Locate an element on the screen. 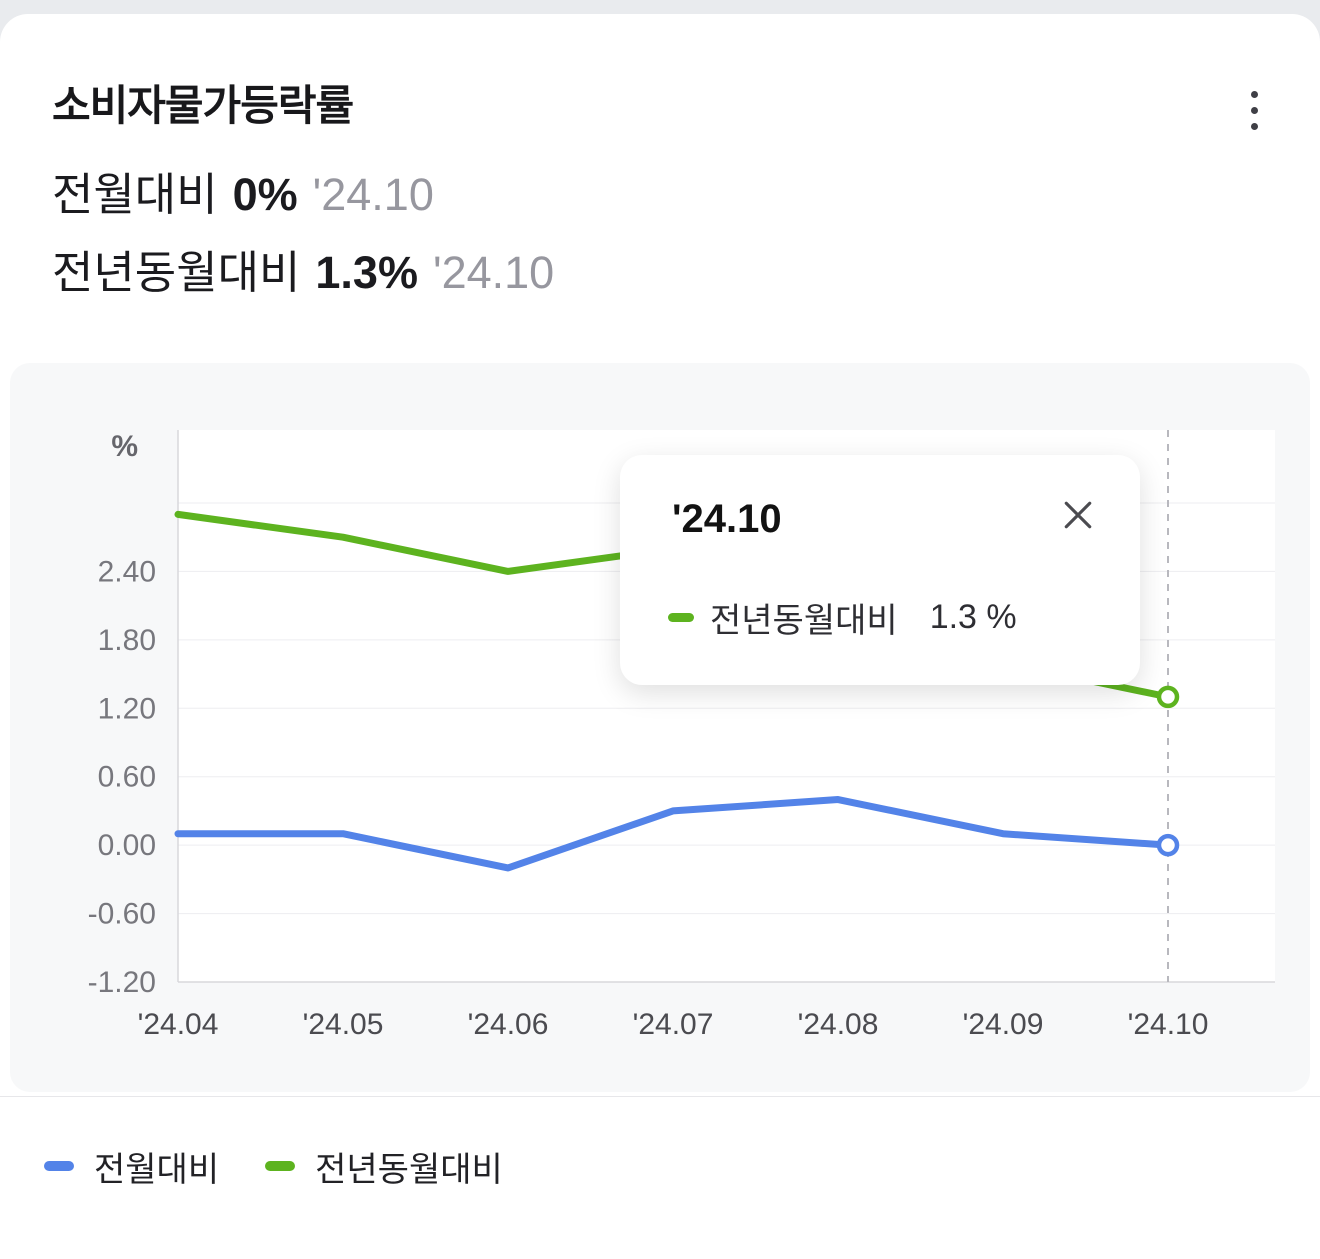 The width and height of the screenshot is (1320, 1259). tooltip-row: 전년동월대비 1.3 % is located at coordinates (842, 617).